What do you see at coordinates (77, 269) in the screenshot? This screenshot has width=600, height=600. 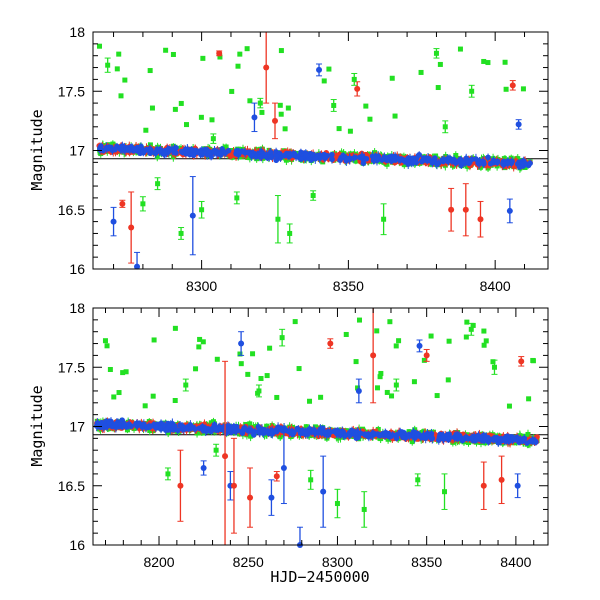 I see `top-y-tick-label: 16` at bounding box center [77, 269].